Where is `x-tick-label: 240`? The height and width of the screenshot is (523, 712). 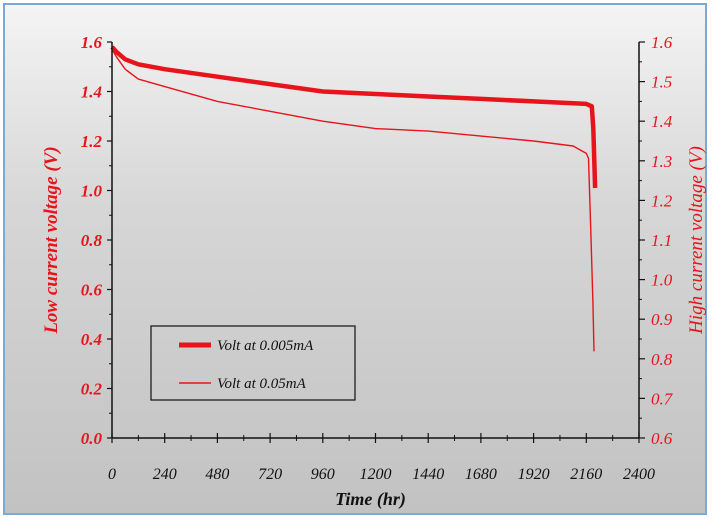
x-tick-label: 240 is located at coordinates (165, 474).